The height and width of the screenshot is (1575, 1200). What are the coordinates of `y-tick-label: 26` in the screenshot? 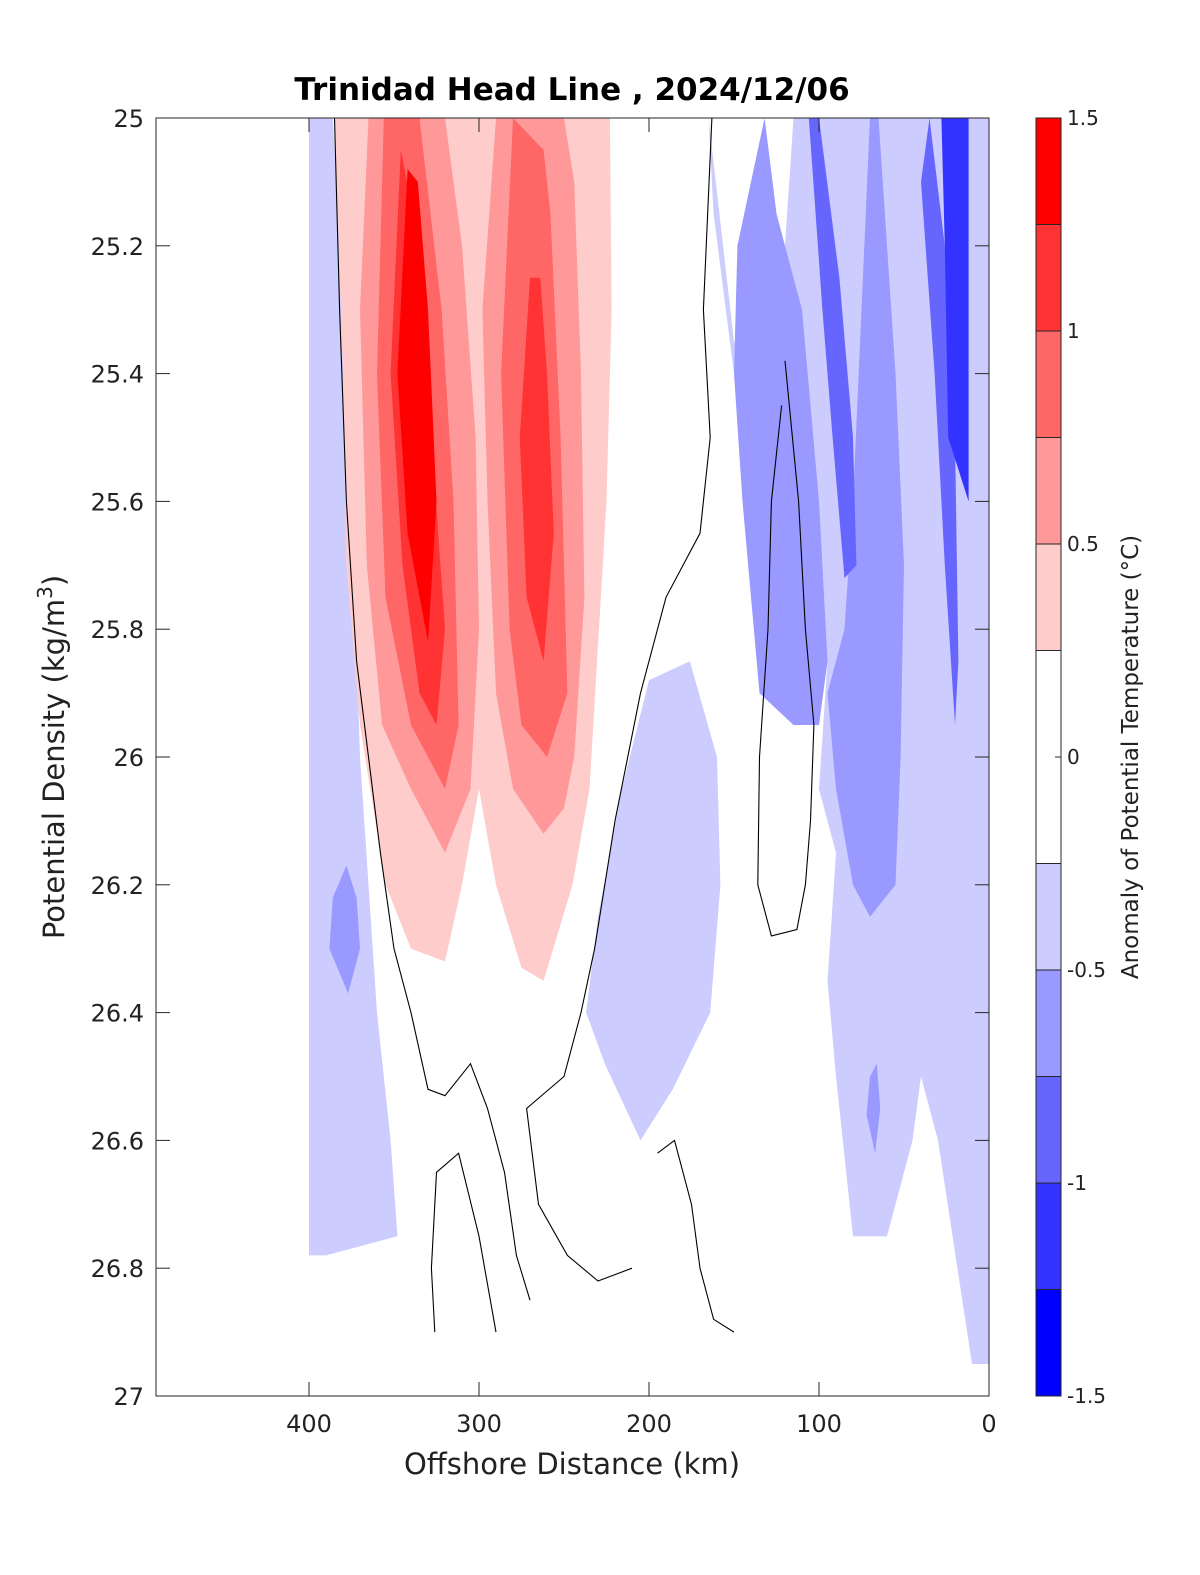 It's located at (128, 758).